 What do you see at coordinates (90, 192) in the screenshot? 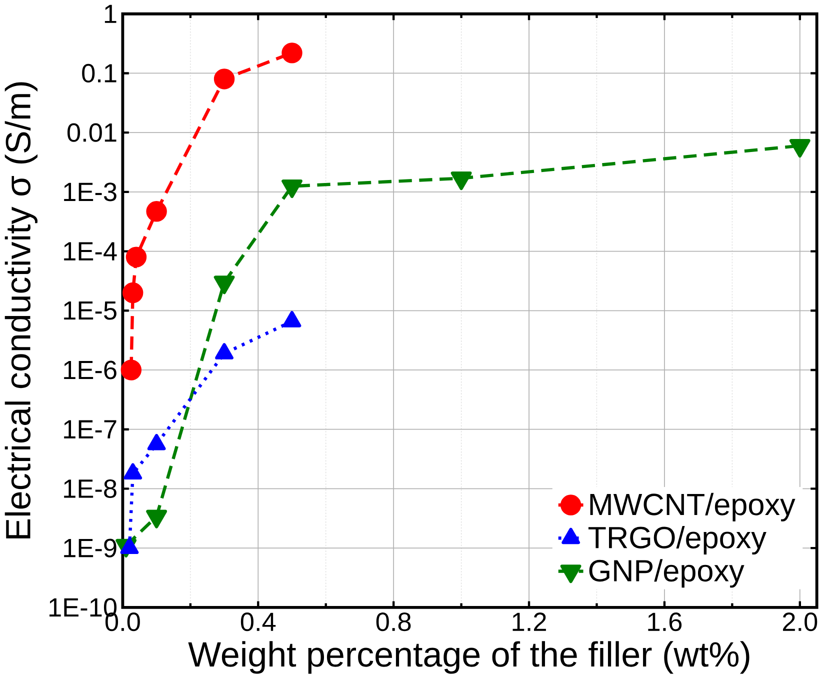
I see `y-tick-label: 1E-3` at bounding box center [90, 192].